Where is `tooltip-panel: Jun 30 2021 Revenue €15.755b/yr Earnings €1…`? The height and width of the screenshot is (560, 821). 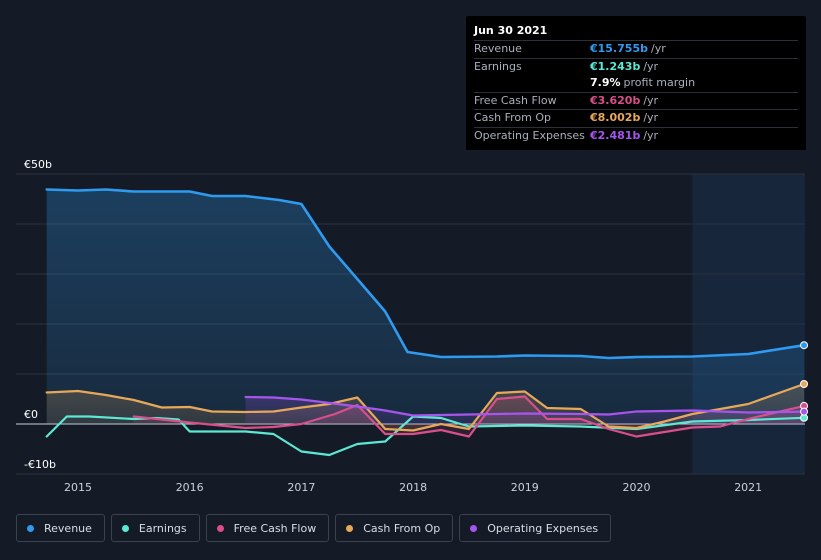
tooltip-panel: Jun 30 2021 Revenue €15.755b/yr Earnings €1… is located at coordinates (636, 83).